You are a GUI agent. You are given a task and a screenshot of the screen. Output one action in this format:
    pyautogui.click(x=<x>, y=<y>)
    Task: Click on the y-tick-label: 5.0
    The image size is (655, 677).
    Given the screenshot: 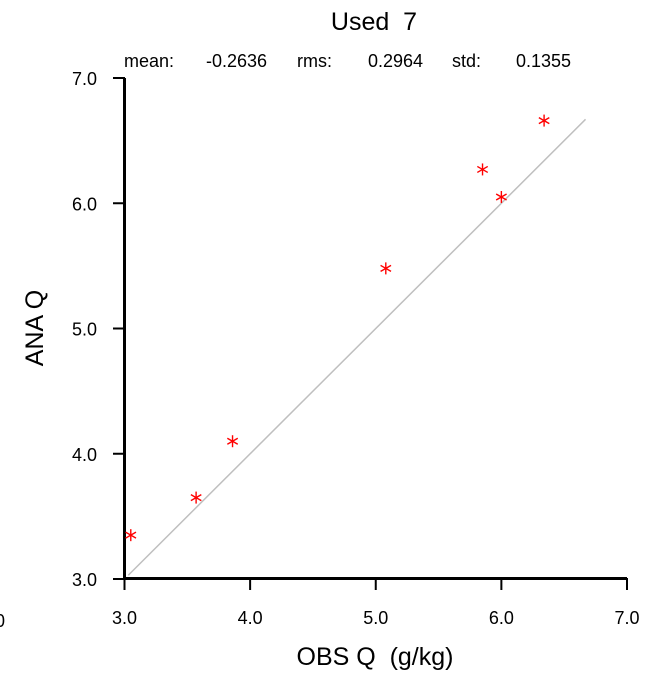 What is the action you would take?
    pyautogui.click(x=84, y=330)
    